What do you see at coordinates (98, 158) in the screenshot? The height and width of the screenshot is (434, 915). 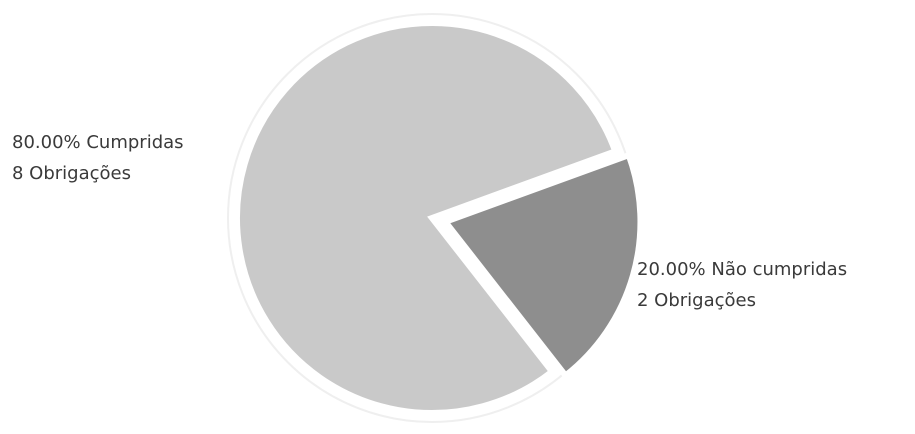 I see `slice-label-cumpridas: 80.00% Cumpridas 8 Obrigações` at bounding box center [98, 158].